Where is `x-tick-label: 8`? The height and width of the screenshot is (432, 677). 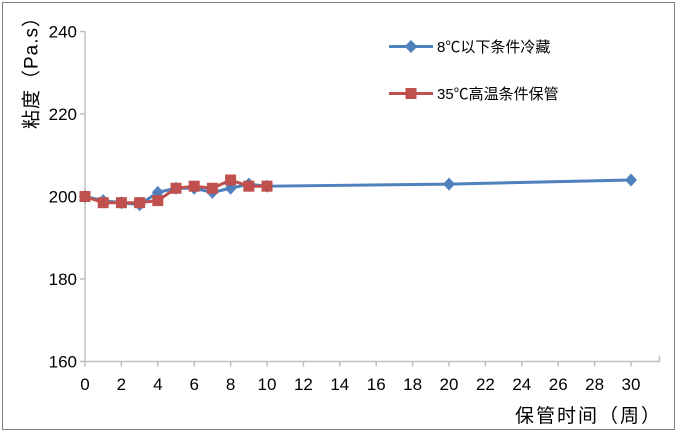
x-tick-label: 8 is located at coordinates (230, 384).